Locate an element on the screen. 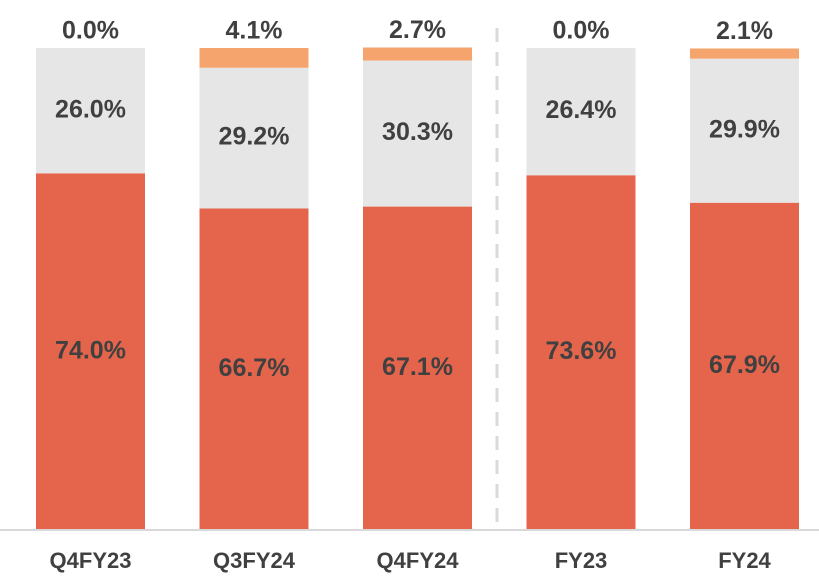 Image resolution: width=819 pixels, height=583 pixels. value-label: 30.3% is located at coordinates (417, 132).